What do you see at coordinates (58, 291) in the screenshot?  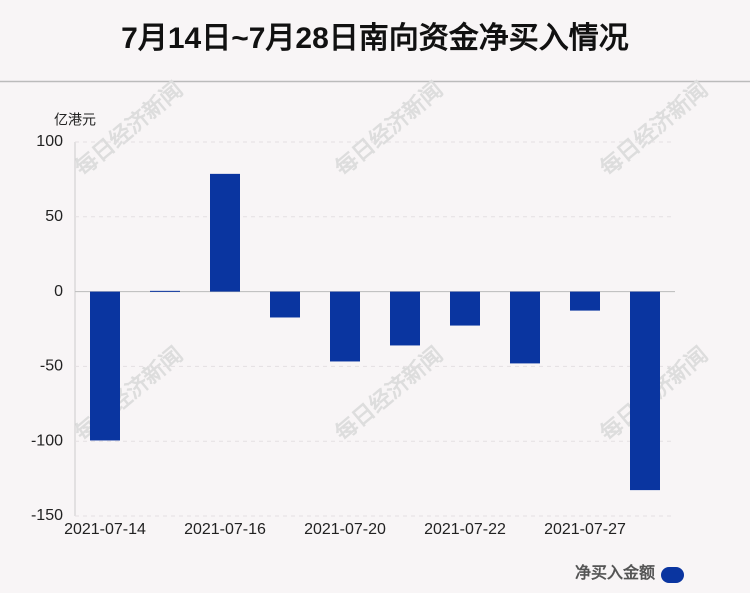 I see `y-tick-label: 0` at bounding box center [58, 291].